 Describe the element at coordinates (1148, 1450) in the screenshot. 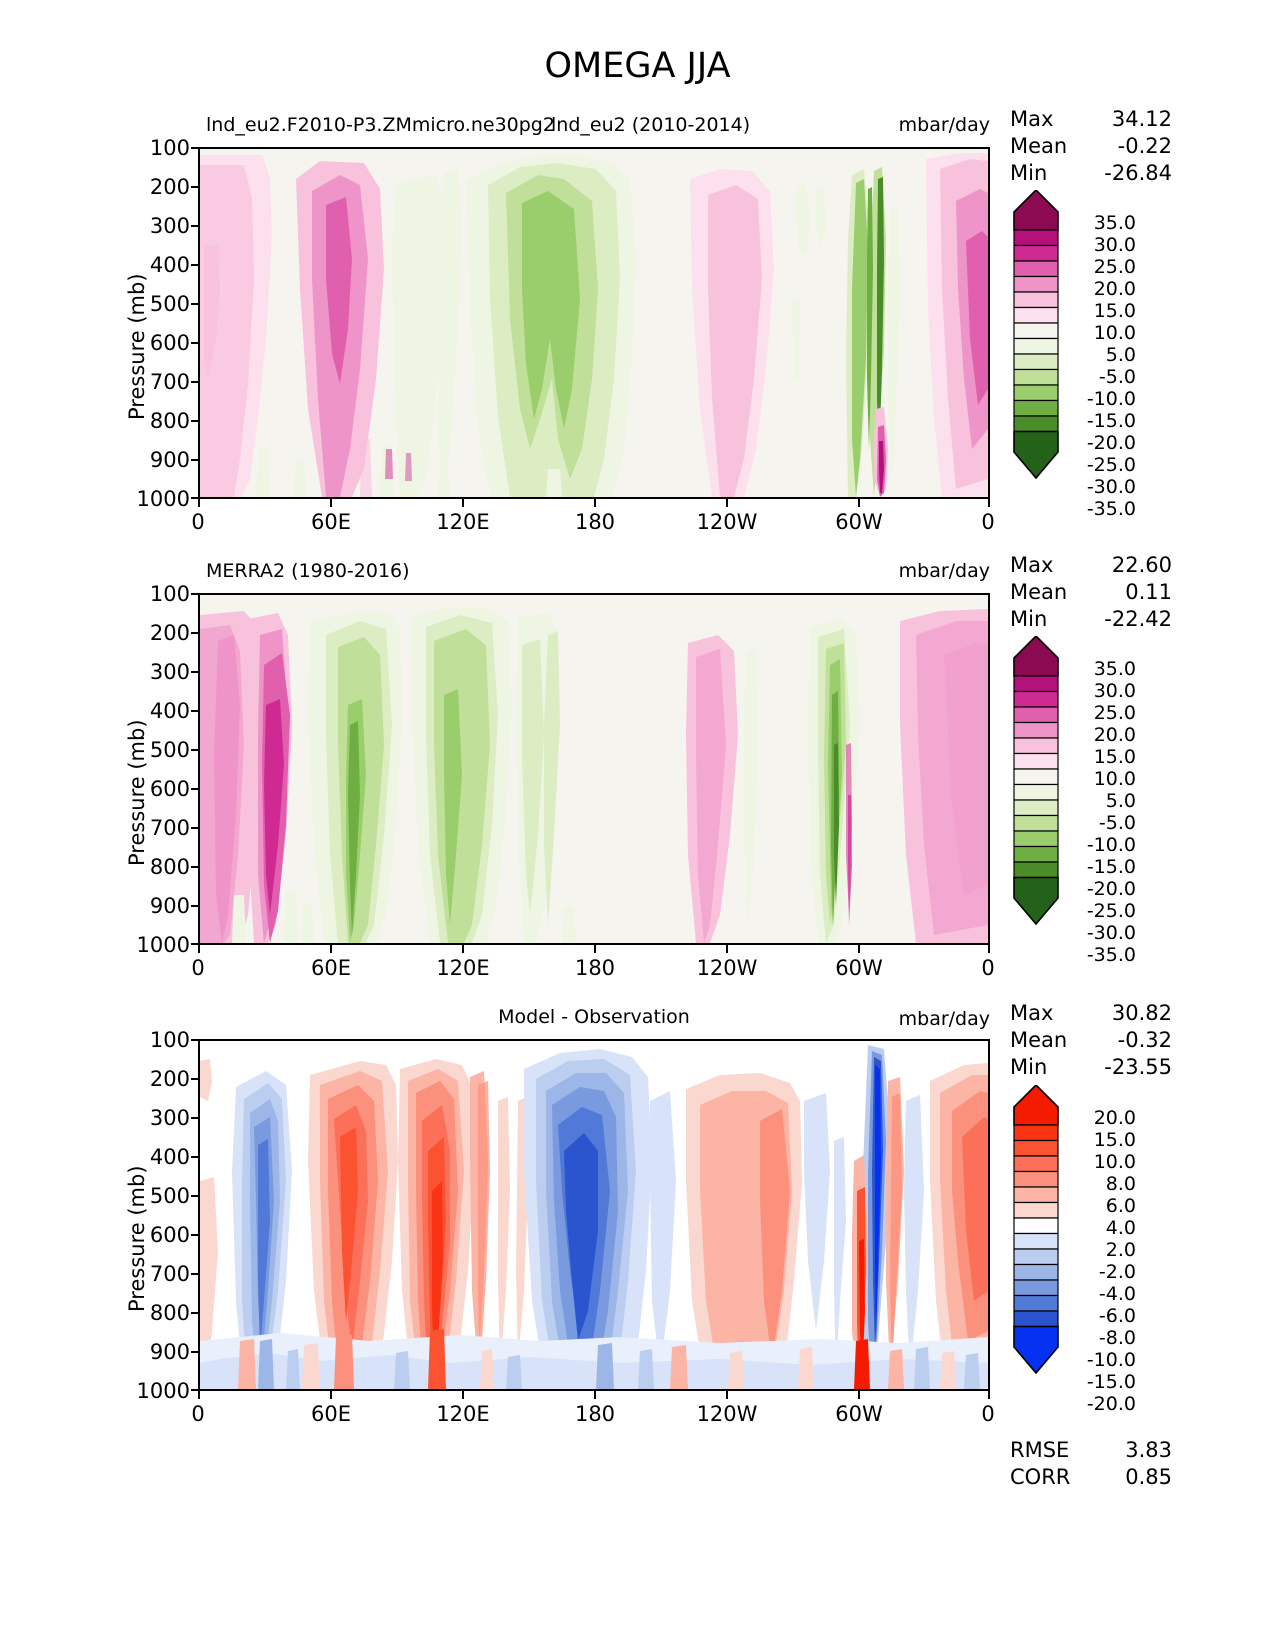

I see `stat-value: 3.83` at that location.